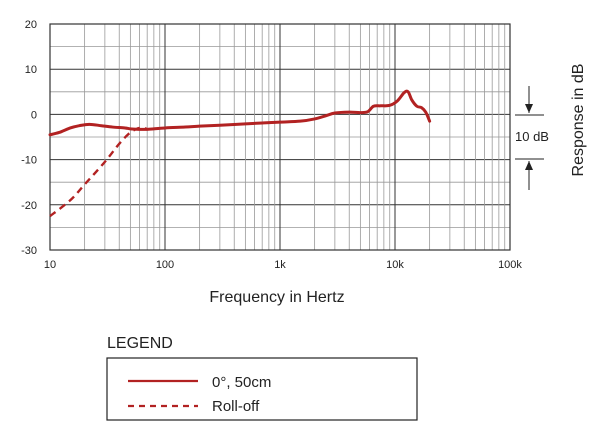 The height and width of the screenshot is (429, 611). I want to click on scale-label: 10 dB, so click(532, 136).